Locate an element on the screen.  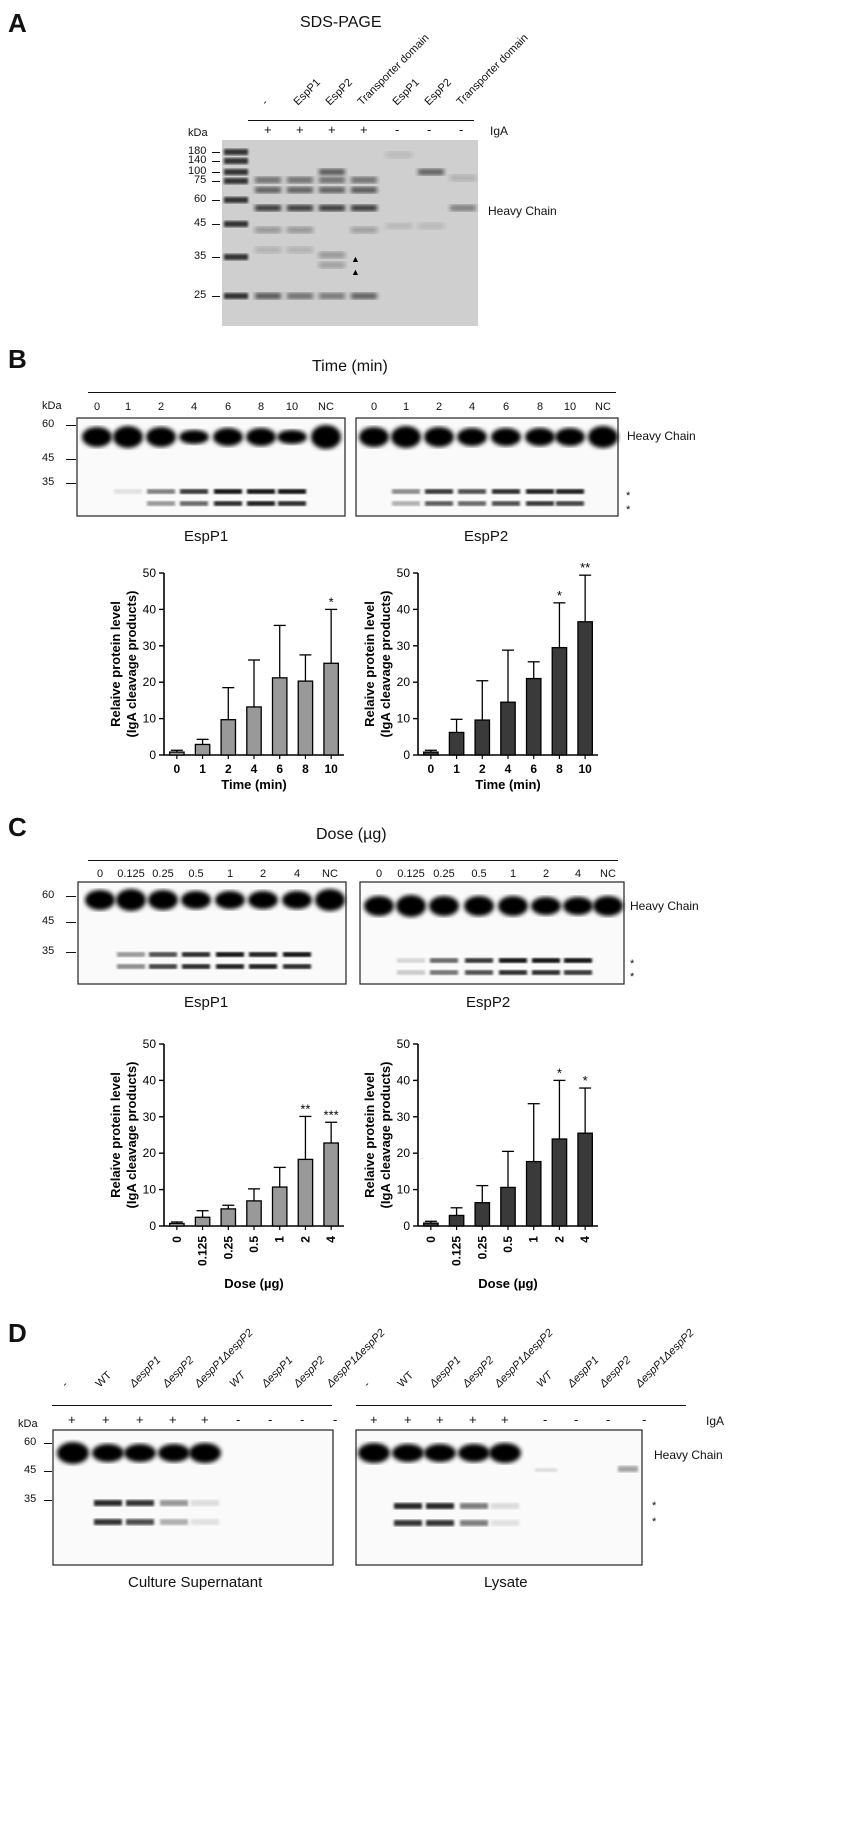
x-tick-label: 0.25 is located at coordinates (482, 1248).